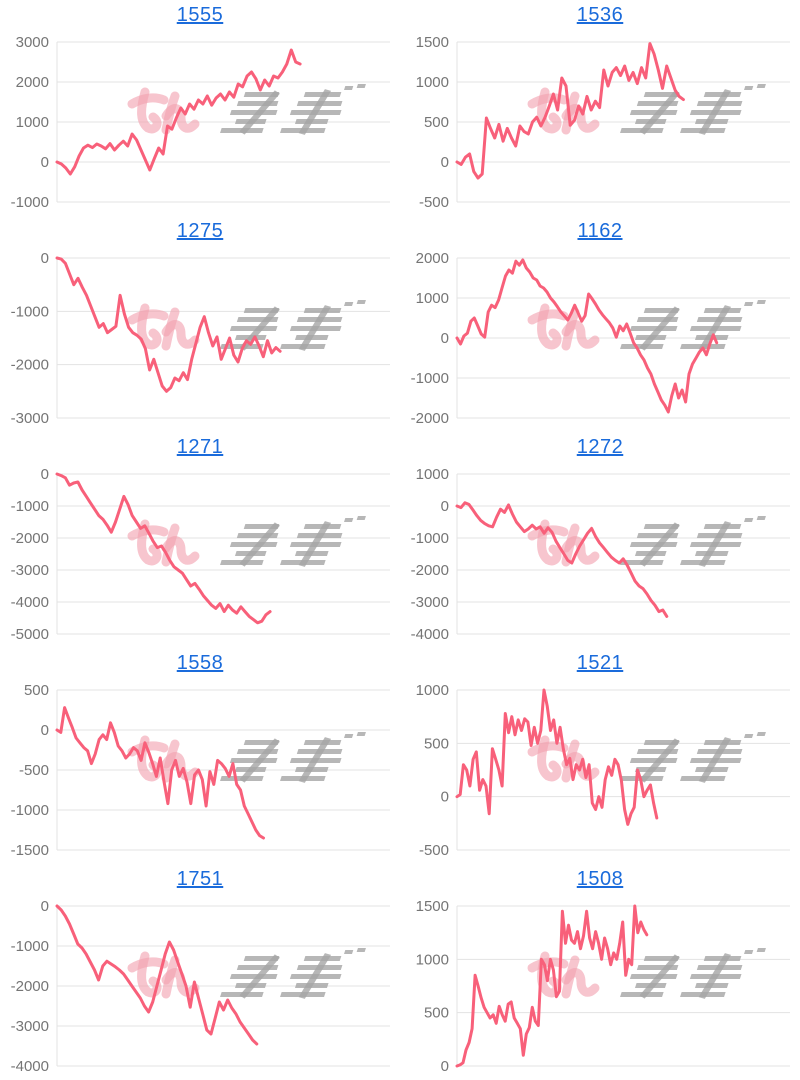 The height and width of the screenshot is (1080, 800). I want to click on chart-cell: 1751 0 -1000 -2000 -3000 -4000, so click(200, 972).